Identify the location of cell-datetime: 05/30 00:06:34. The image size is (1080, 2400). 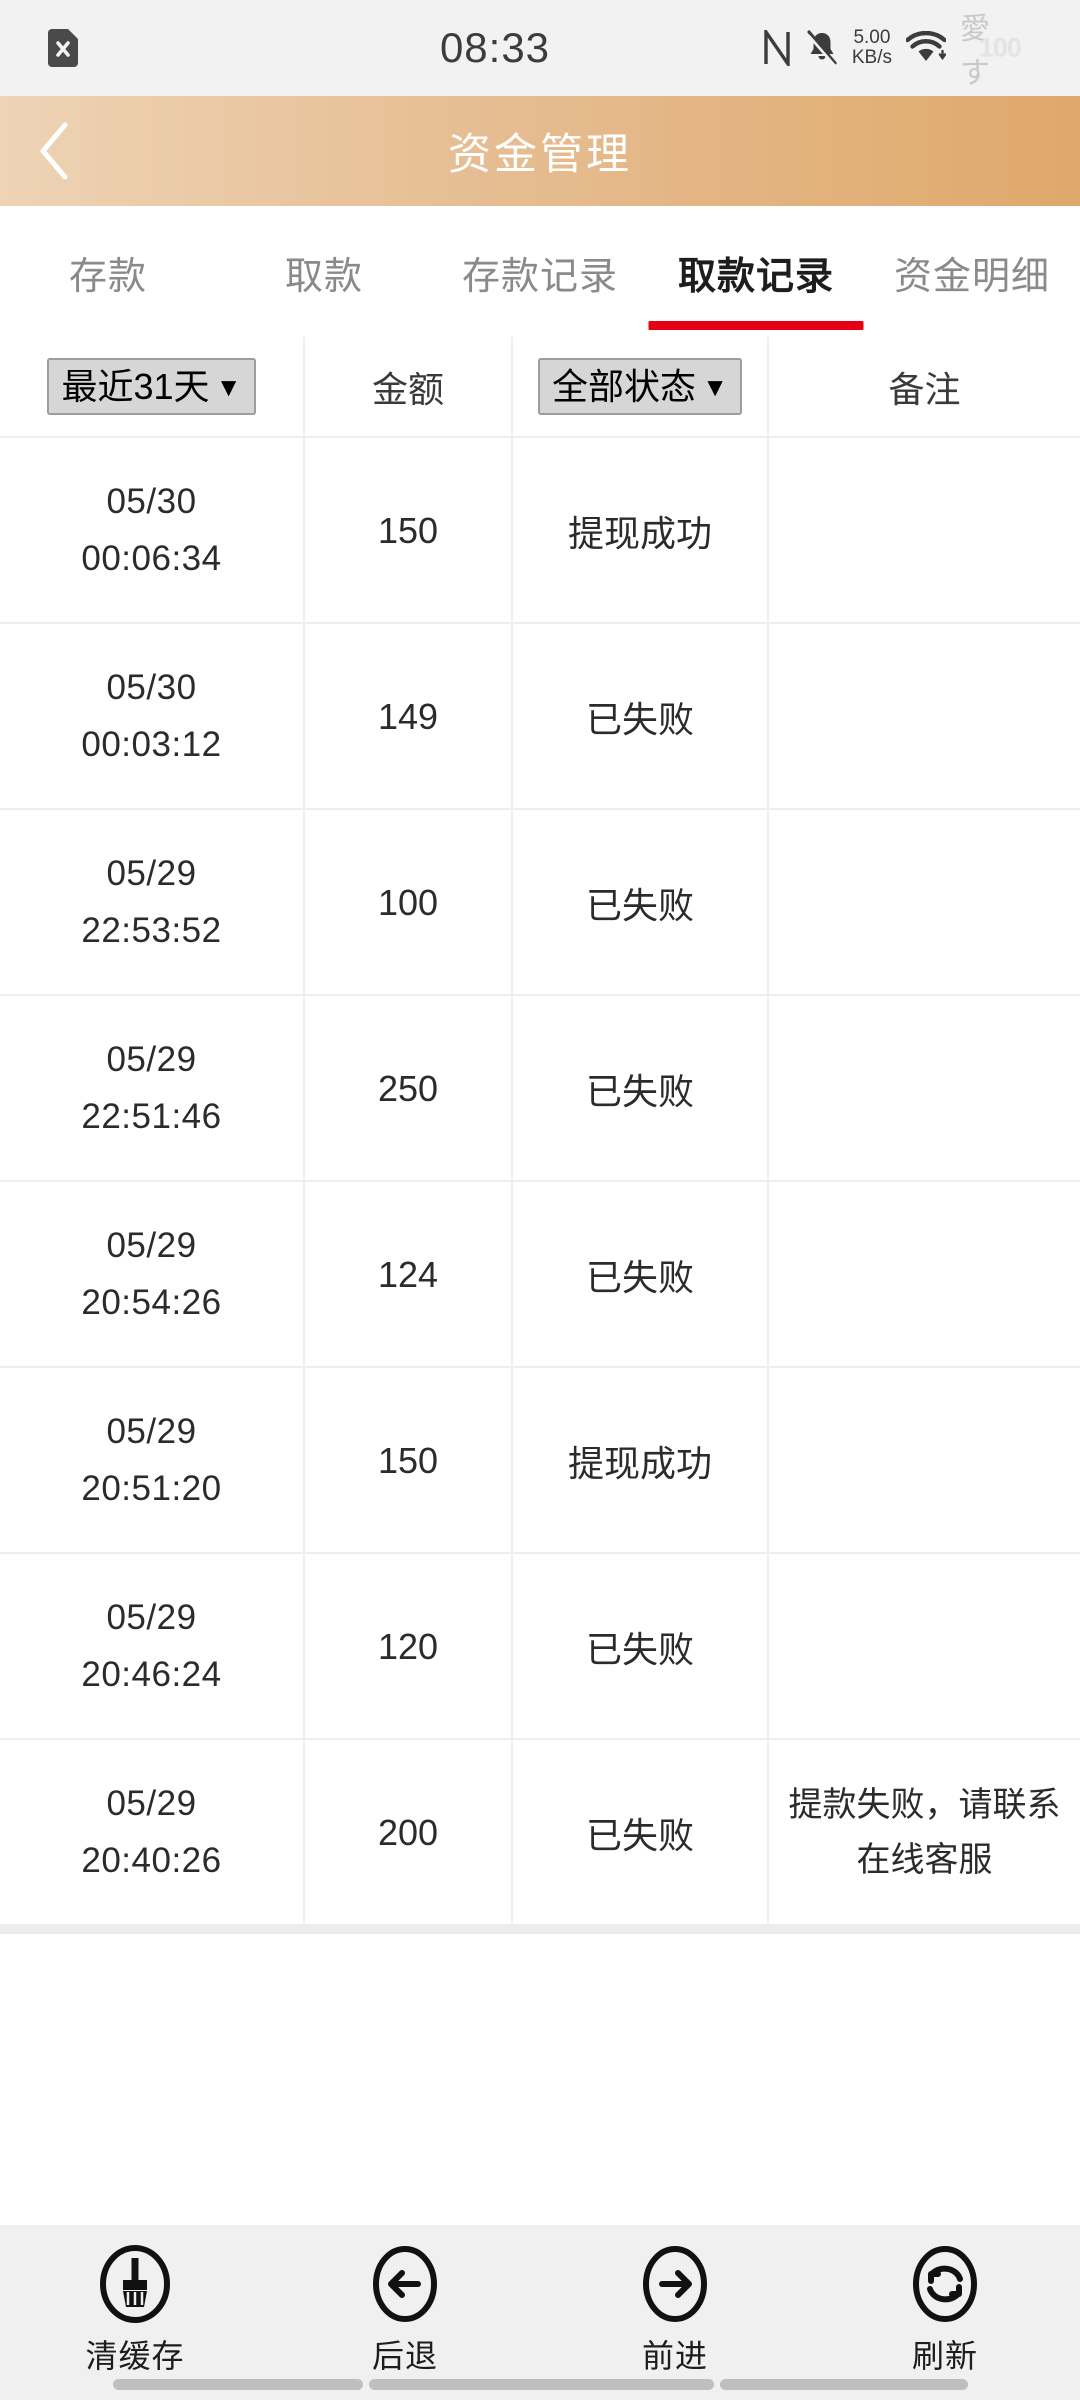
(152, 531).